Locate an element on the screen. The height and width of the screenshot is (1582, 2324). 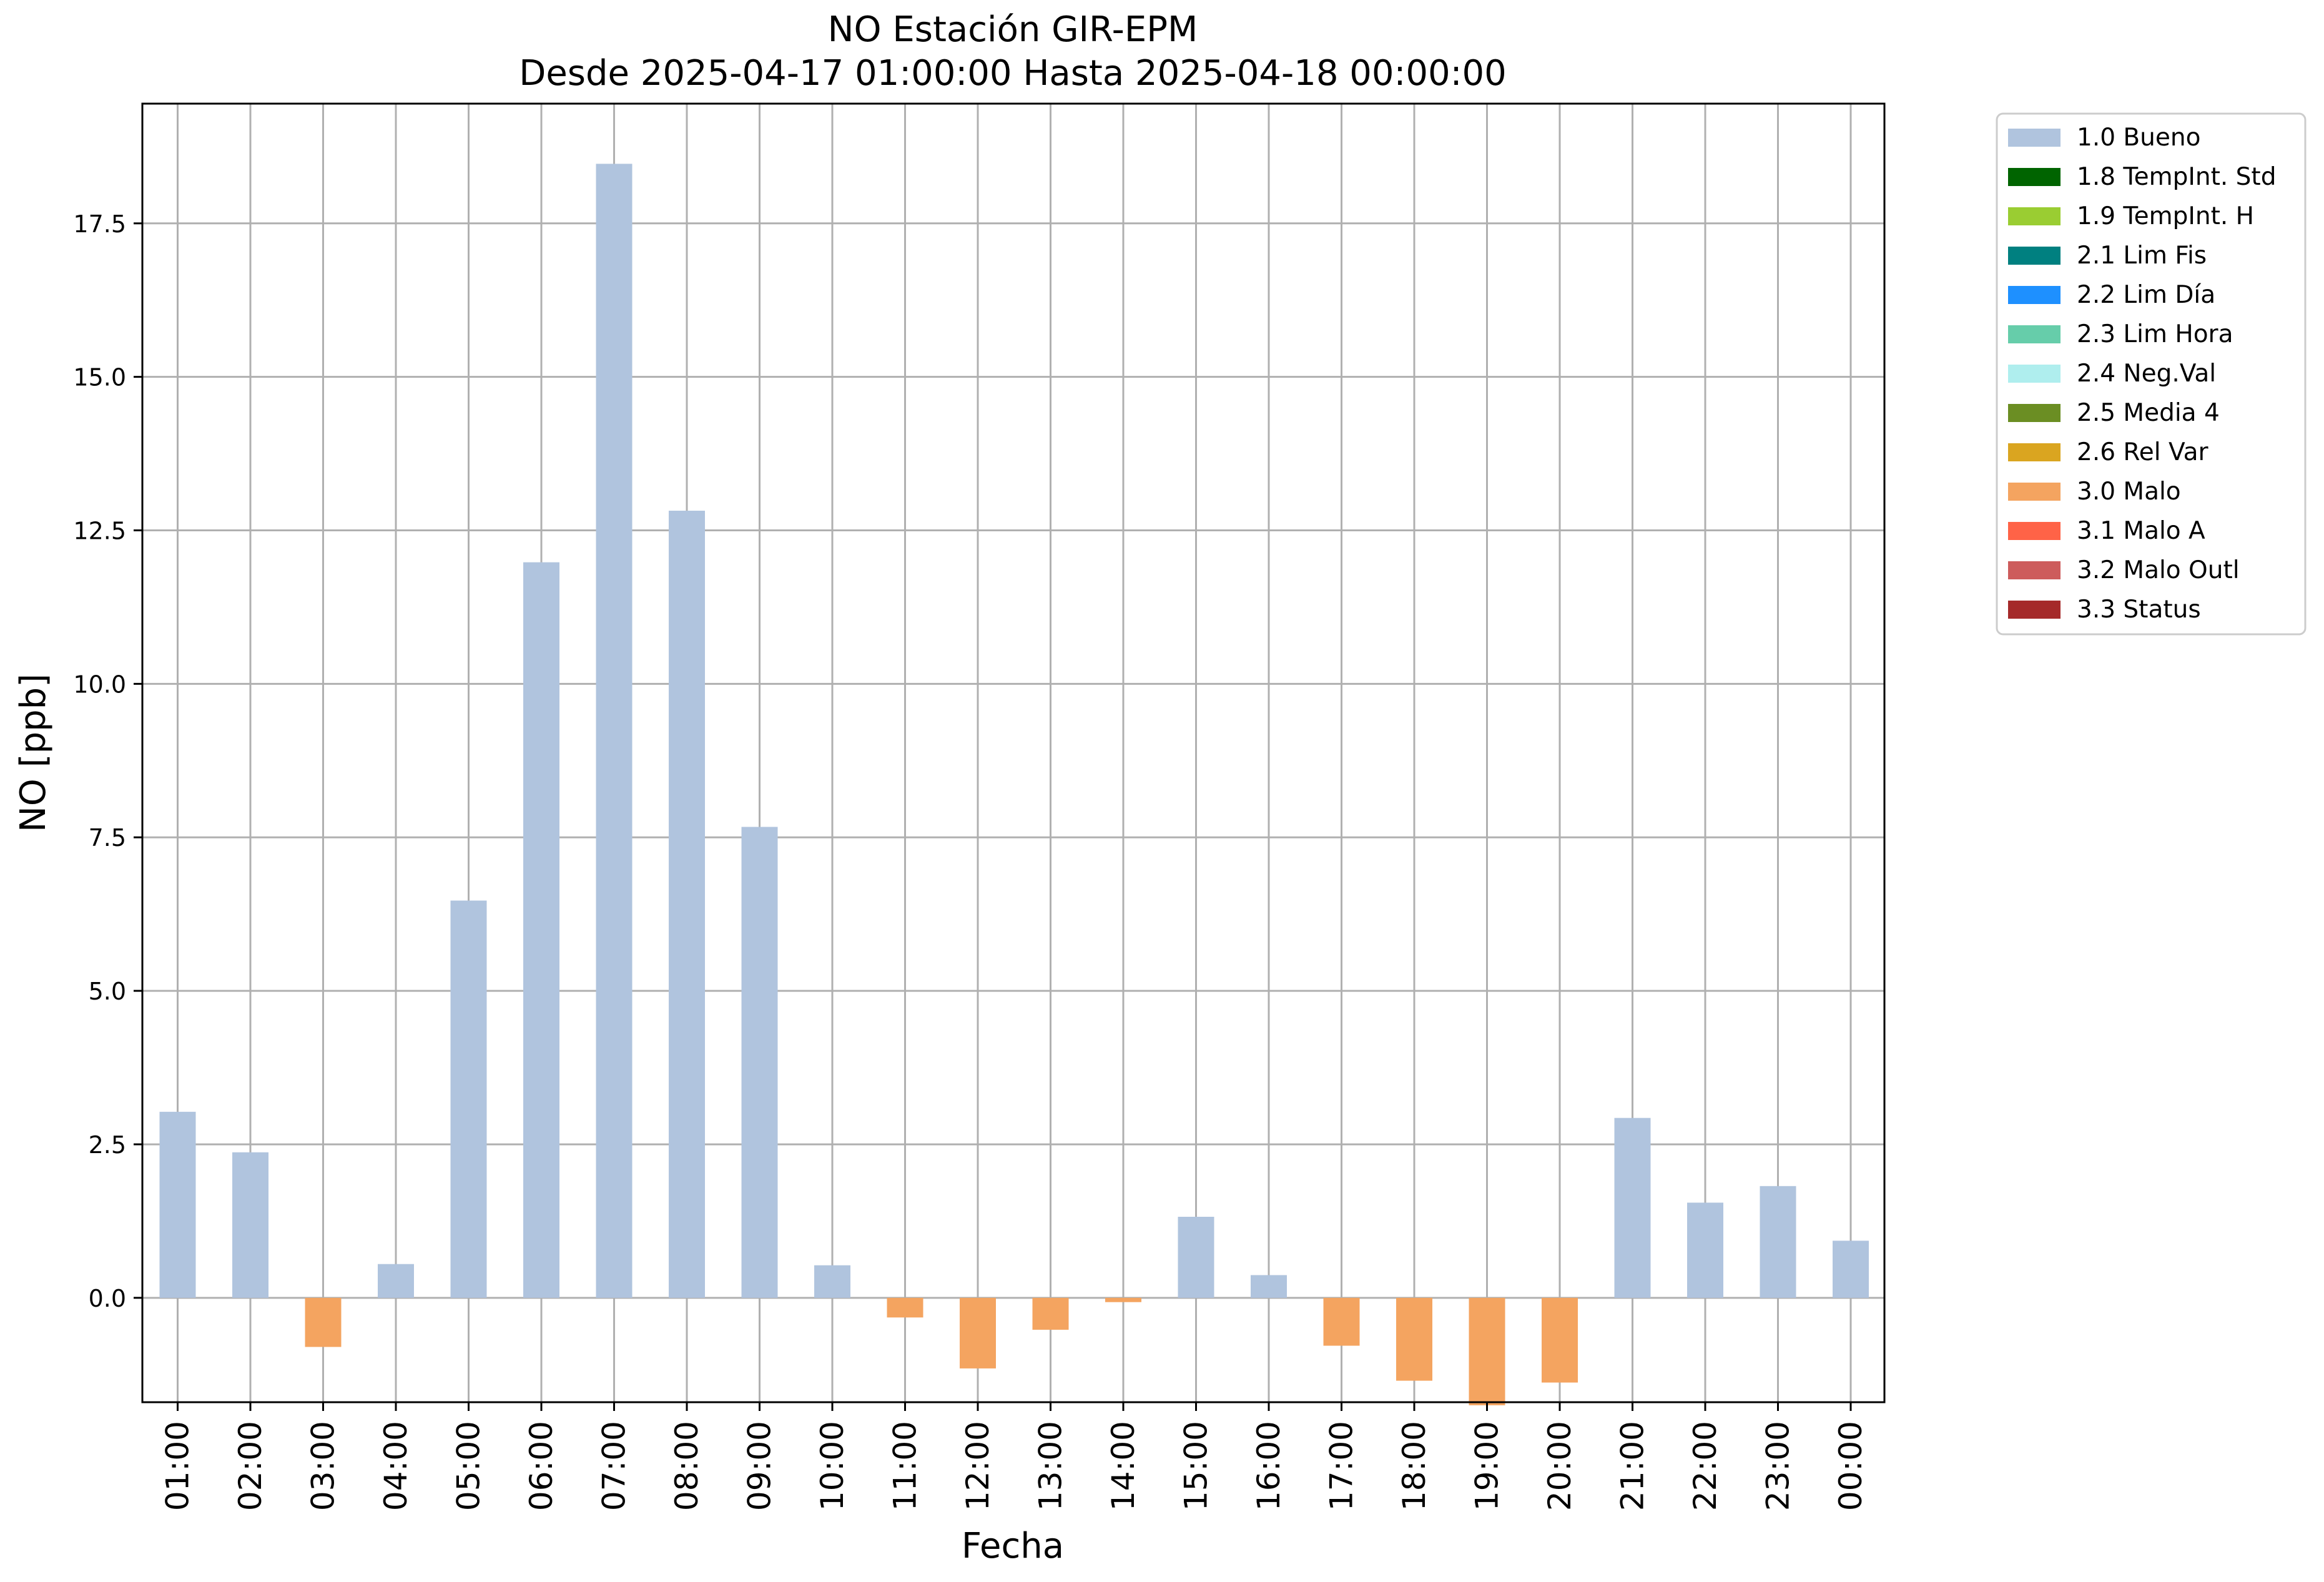
x-tick-label: 20:00 is located at coordinates (1560, 1466).